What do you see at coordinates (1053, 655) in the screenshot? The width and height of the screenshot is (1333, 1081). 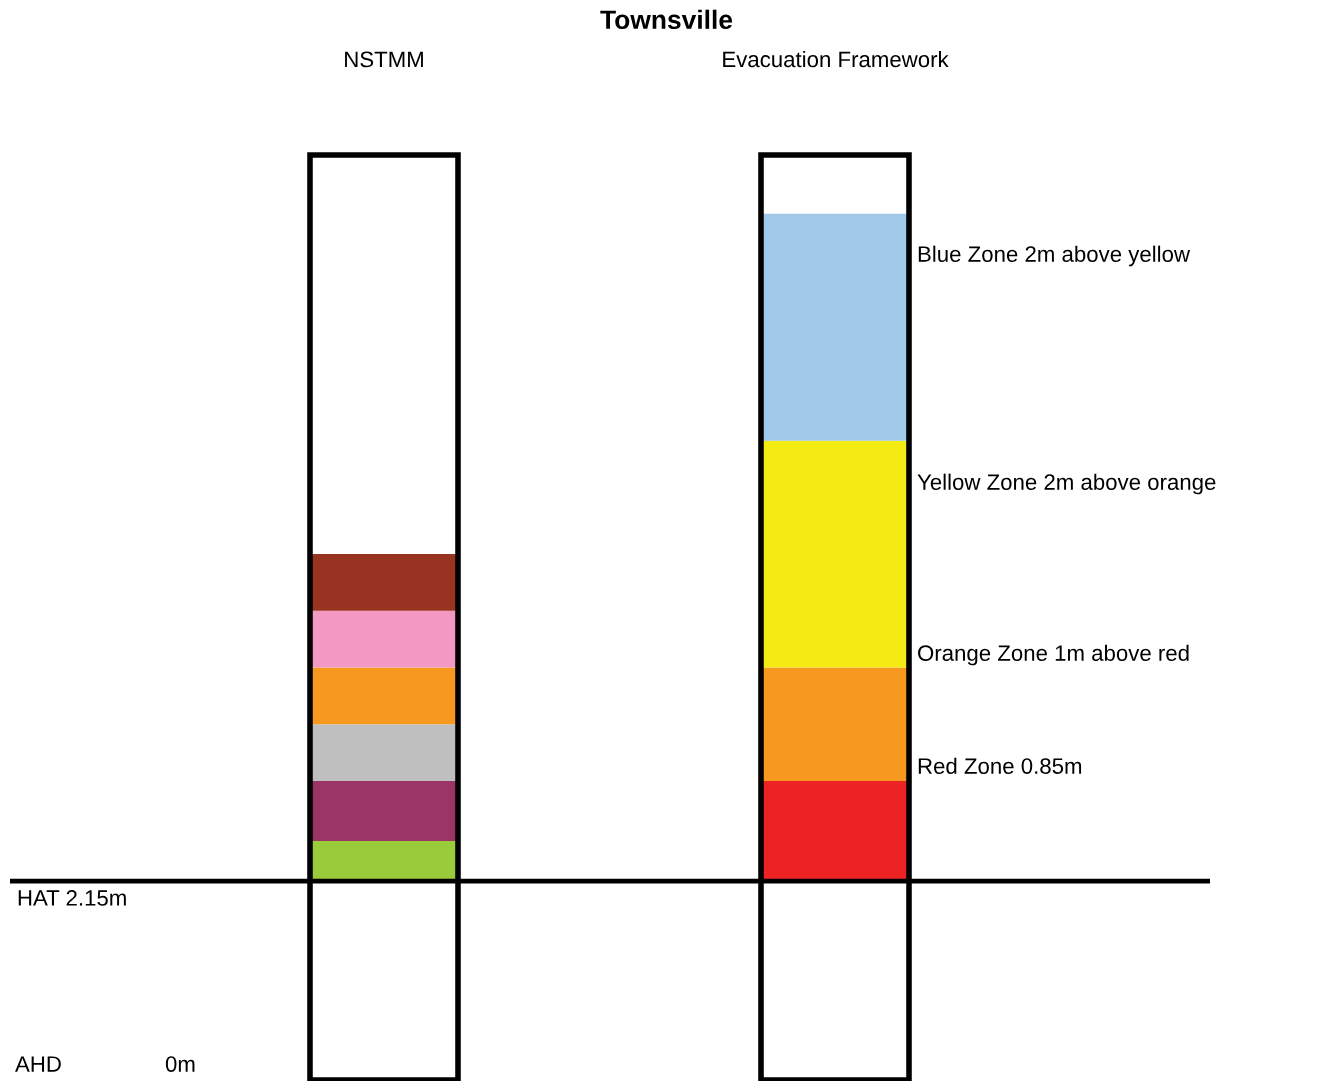 I see `annotation: Orange Zone 1m above red` at bounding box center [1053, 655].